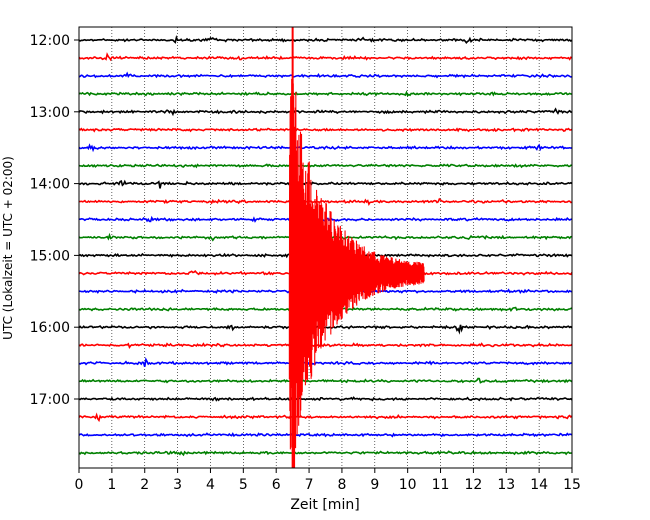 The image size is (650, 520). Describe the element at coordinates (441, 485) in the screenshot. I see `x-tick-label-11: 11` at that location.